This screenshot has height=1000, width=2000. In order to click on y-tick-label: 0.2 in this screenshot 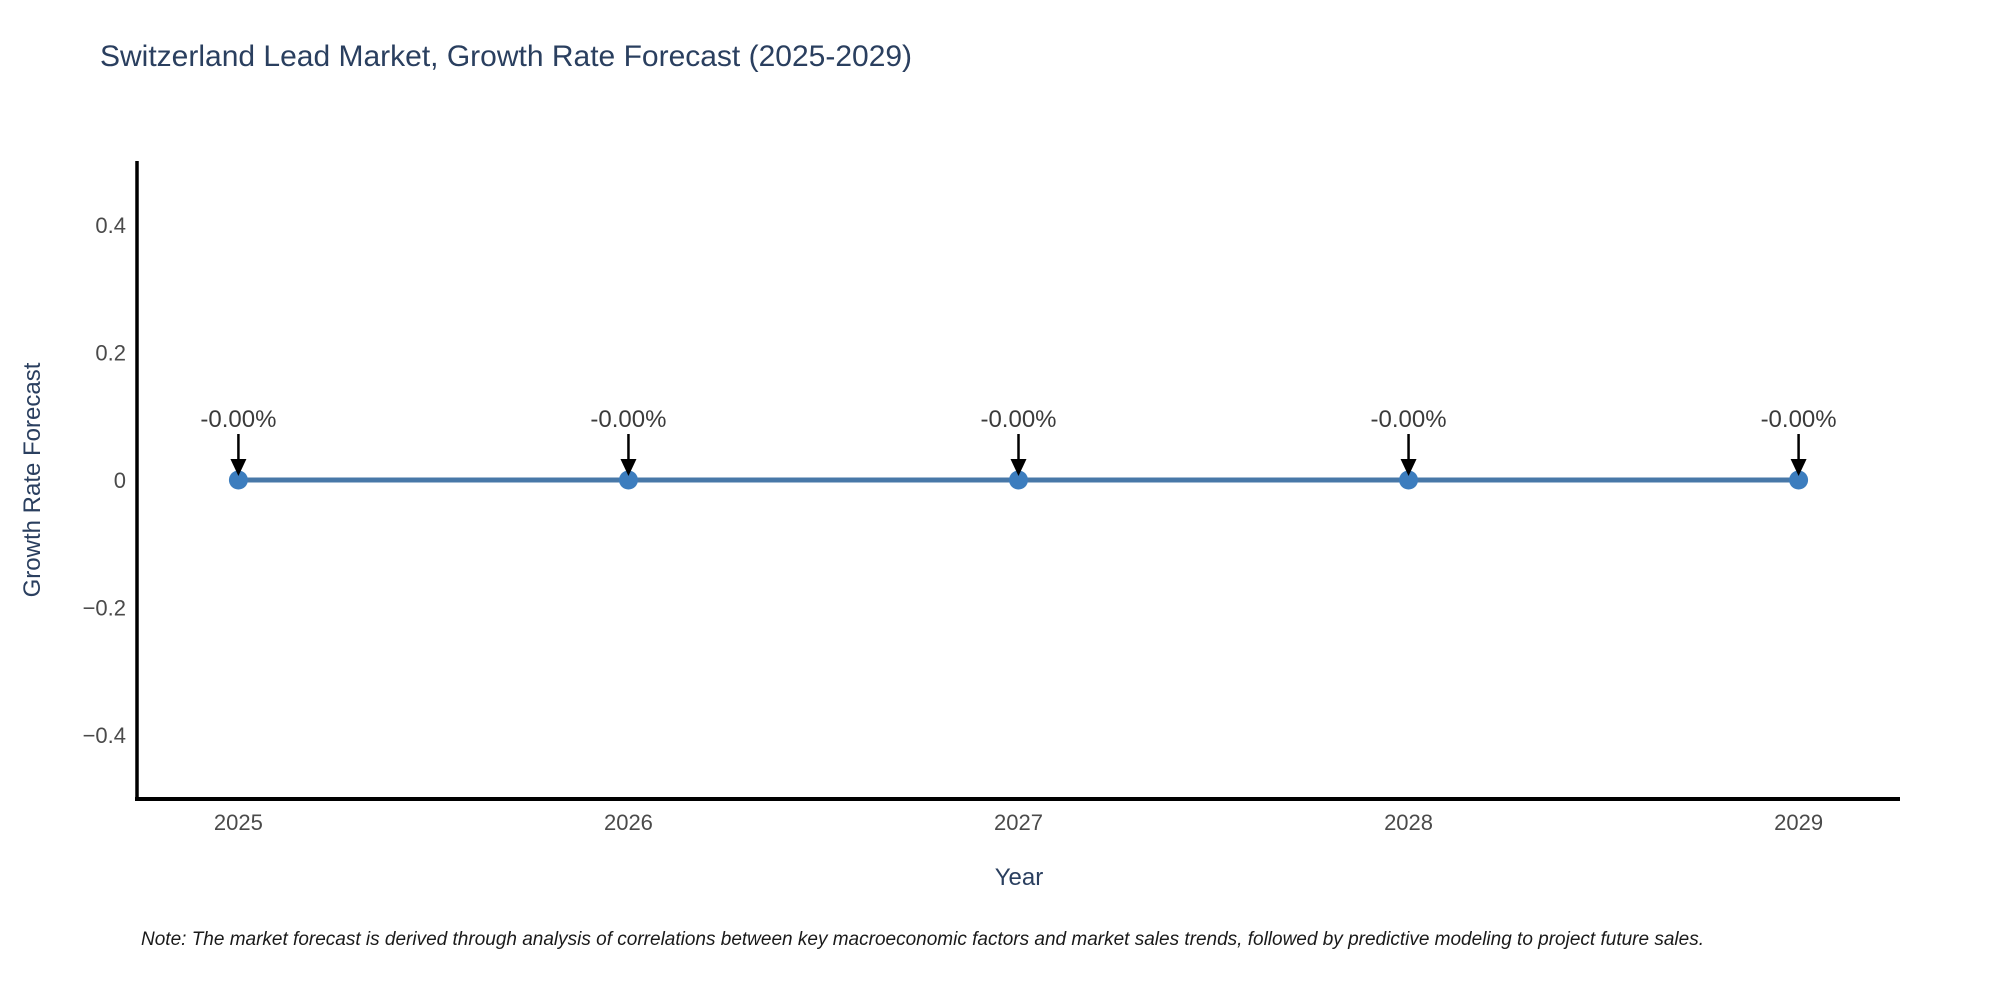, I will do `click(110, 352)`.